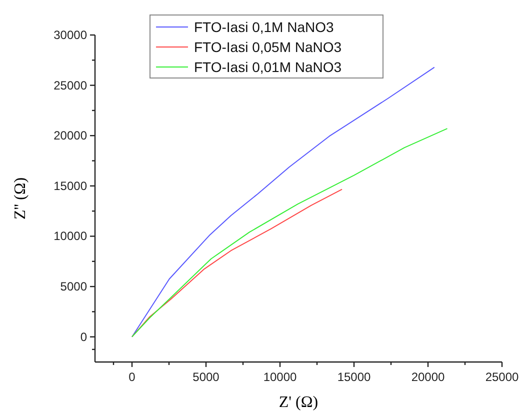  Describe the element at coordinates (20, 198) in the screenshot. I see `y-axis-title: Z'' (Ω)` at that location.